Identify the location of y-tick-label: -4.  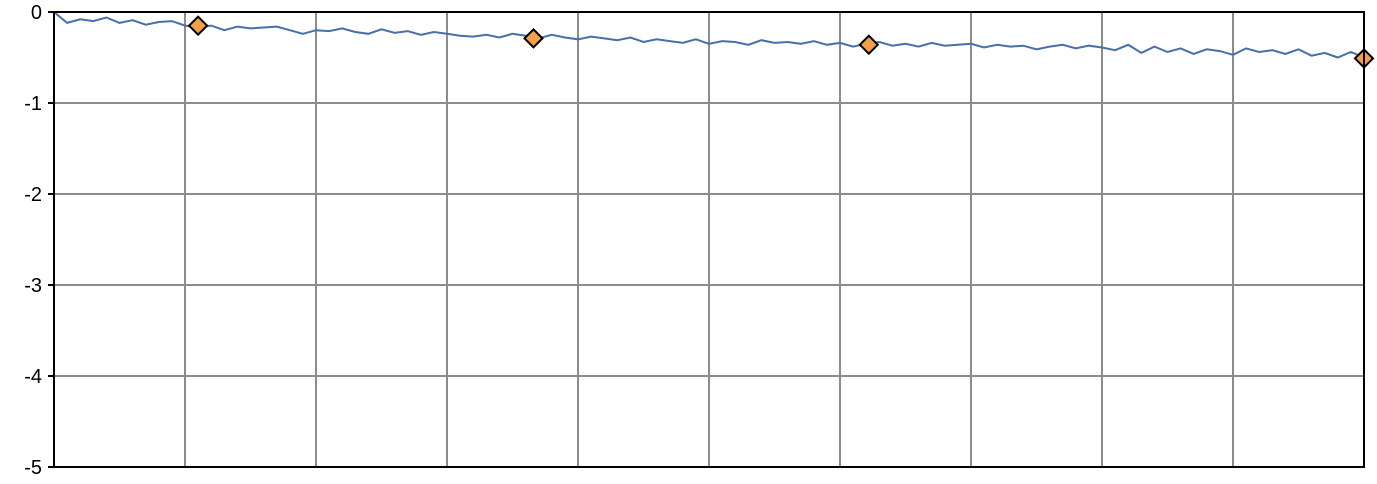
(33, 377).